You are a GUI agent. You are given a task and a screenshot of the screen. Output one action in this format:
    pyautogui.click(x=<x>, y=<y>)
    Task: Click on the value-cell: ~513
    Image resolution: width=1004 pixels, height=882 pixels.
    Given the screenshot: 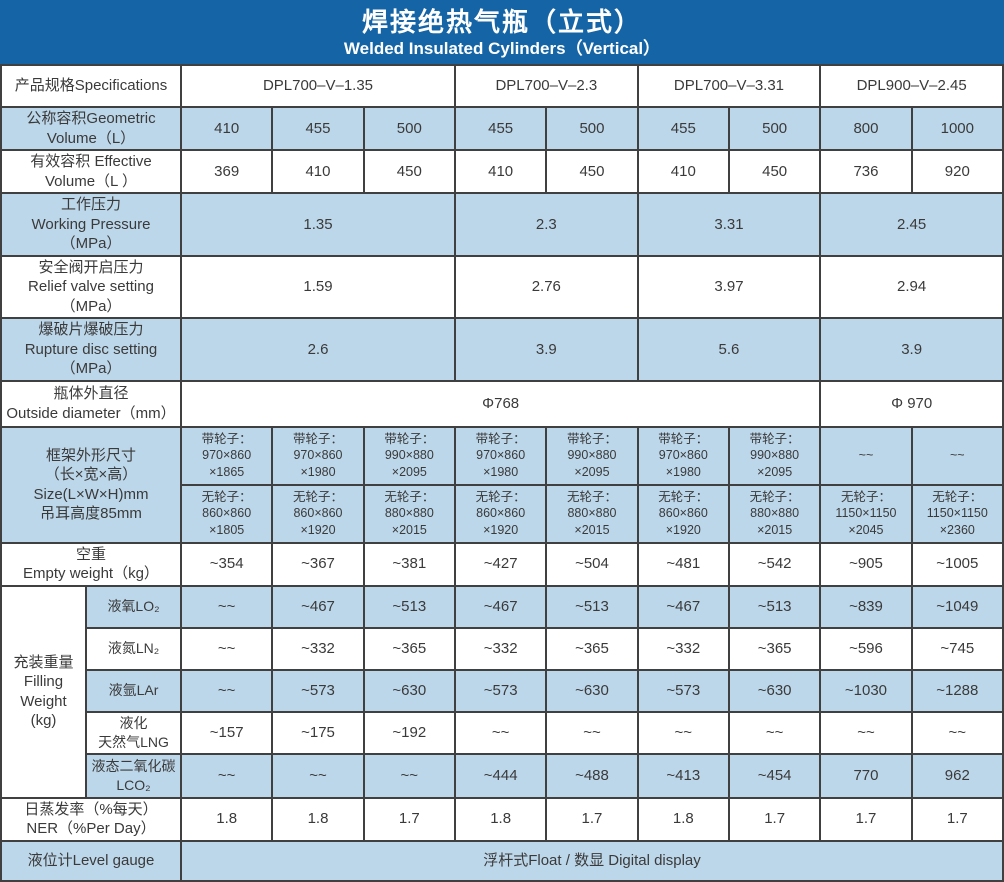 What is the action you would take?
    pyautogui.click(x=774, y=606)
    